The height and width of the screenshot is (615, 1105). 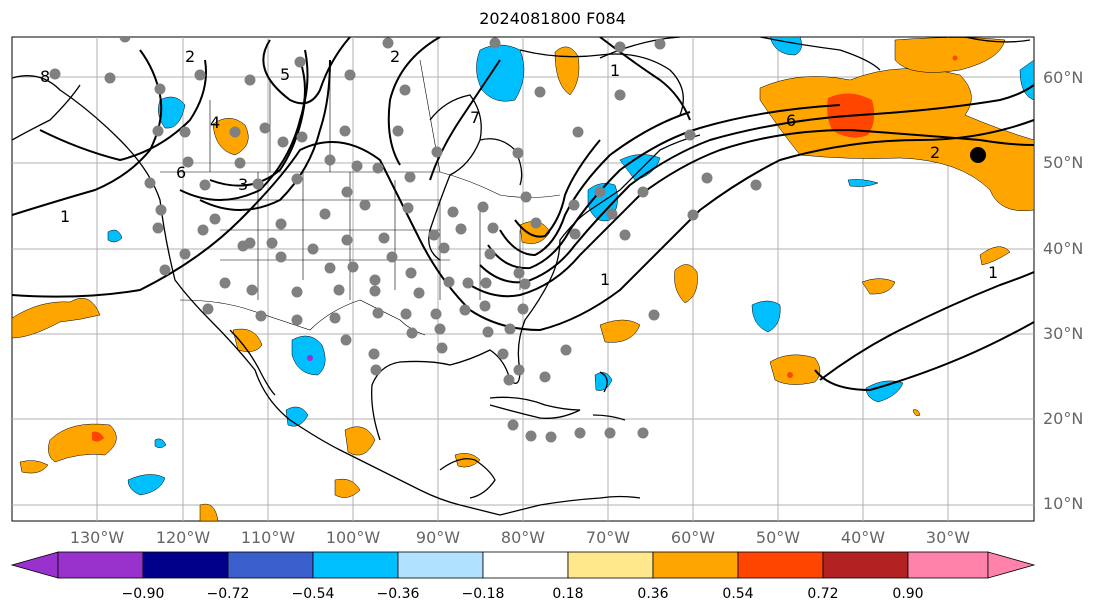 What do you see at coordinates (908, 594) in the screenshot?
I see `colorbar-tick: 0.90` at bounding box center [908, 594].